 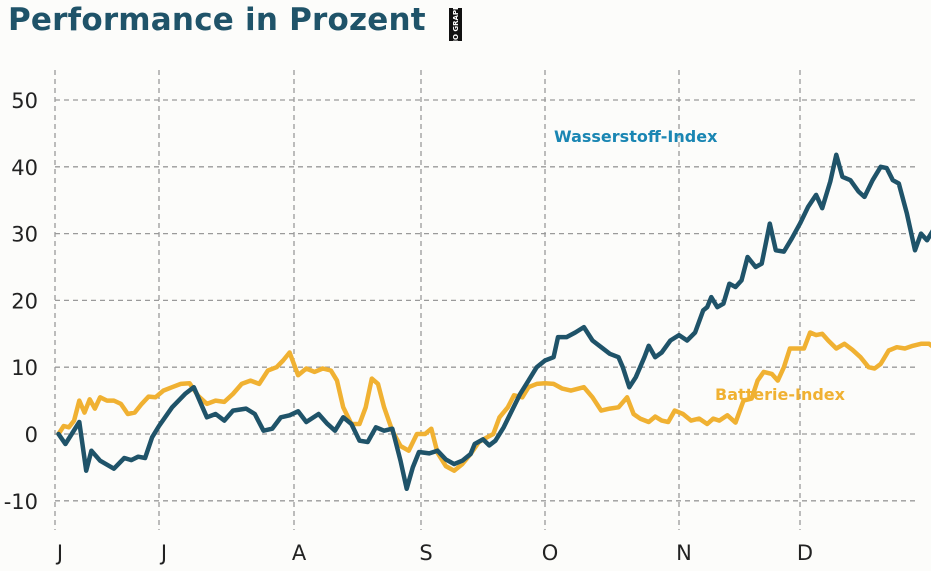 I want to click on y-tick-label: -10, so click(x=21, y=502).